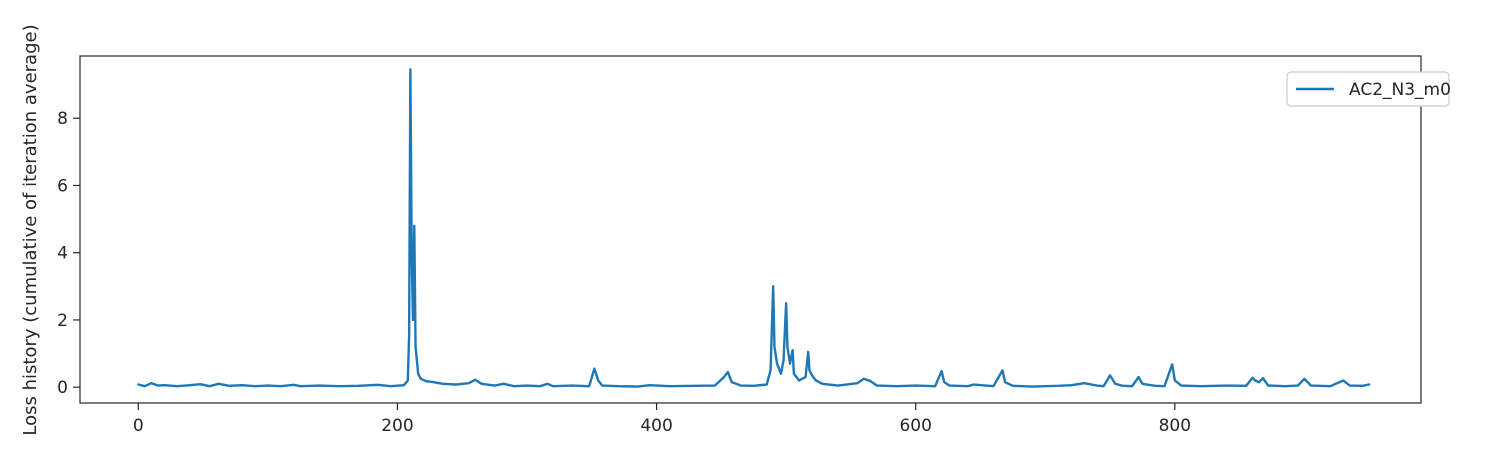 The image size is (1490, 462). I want to click on y-tick-label: 6, so click(62, 186).